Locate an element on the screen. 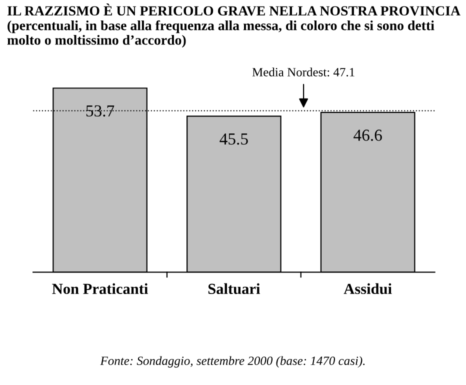  source-note: Fonte: Sondaggio, settembre 2000 (base: 1470 casi). is located at coordinates (232, 362).